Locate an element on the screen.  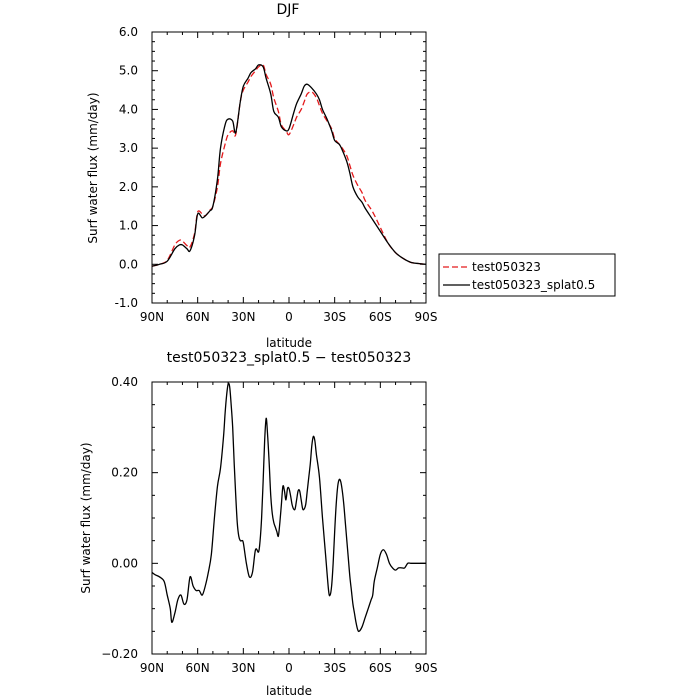
bottom-y-tick-label: 0.20 is located at coordinates (124, 473).